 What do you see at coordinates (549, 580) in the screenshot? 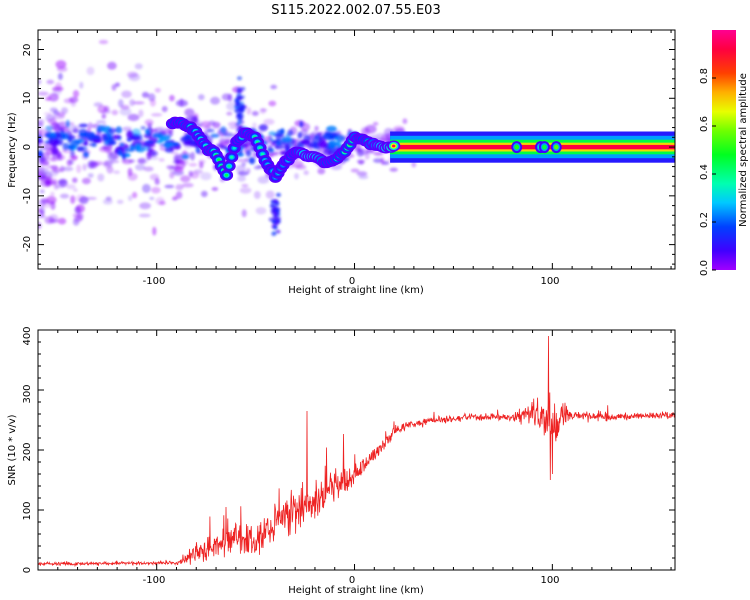
I see `snr-x-tick-label: 100` at bounding box center [549, 580].